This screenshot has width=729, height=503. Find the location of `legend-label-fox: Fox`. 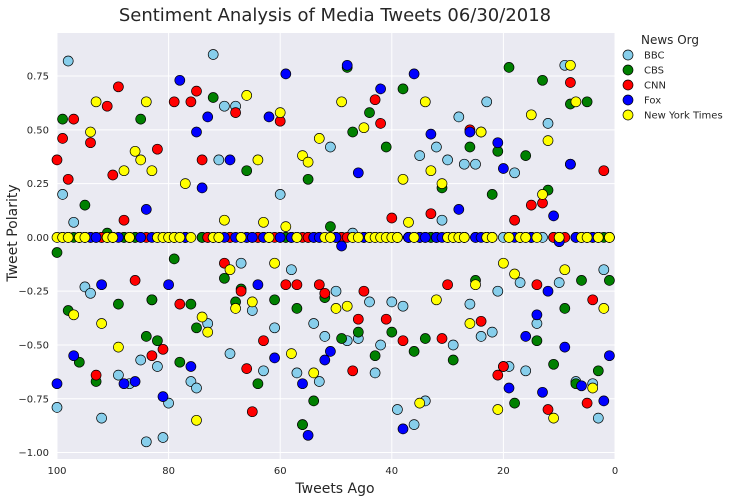

legend-label-fox: Fox is located at coordinates (652, 101).